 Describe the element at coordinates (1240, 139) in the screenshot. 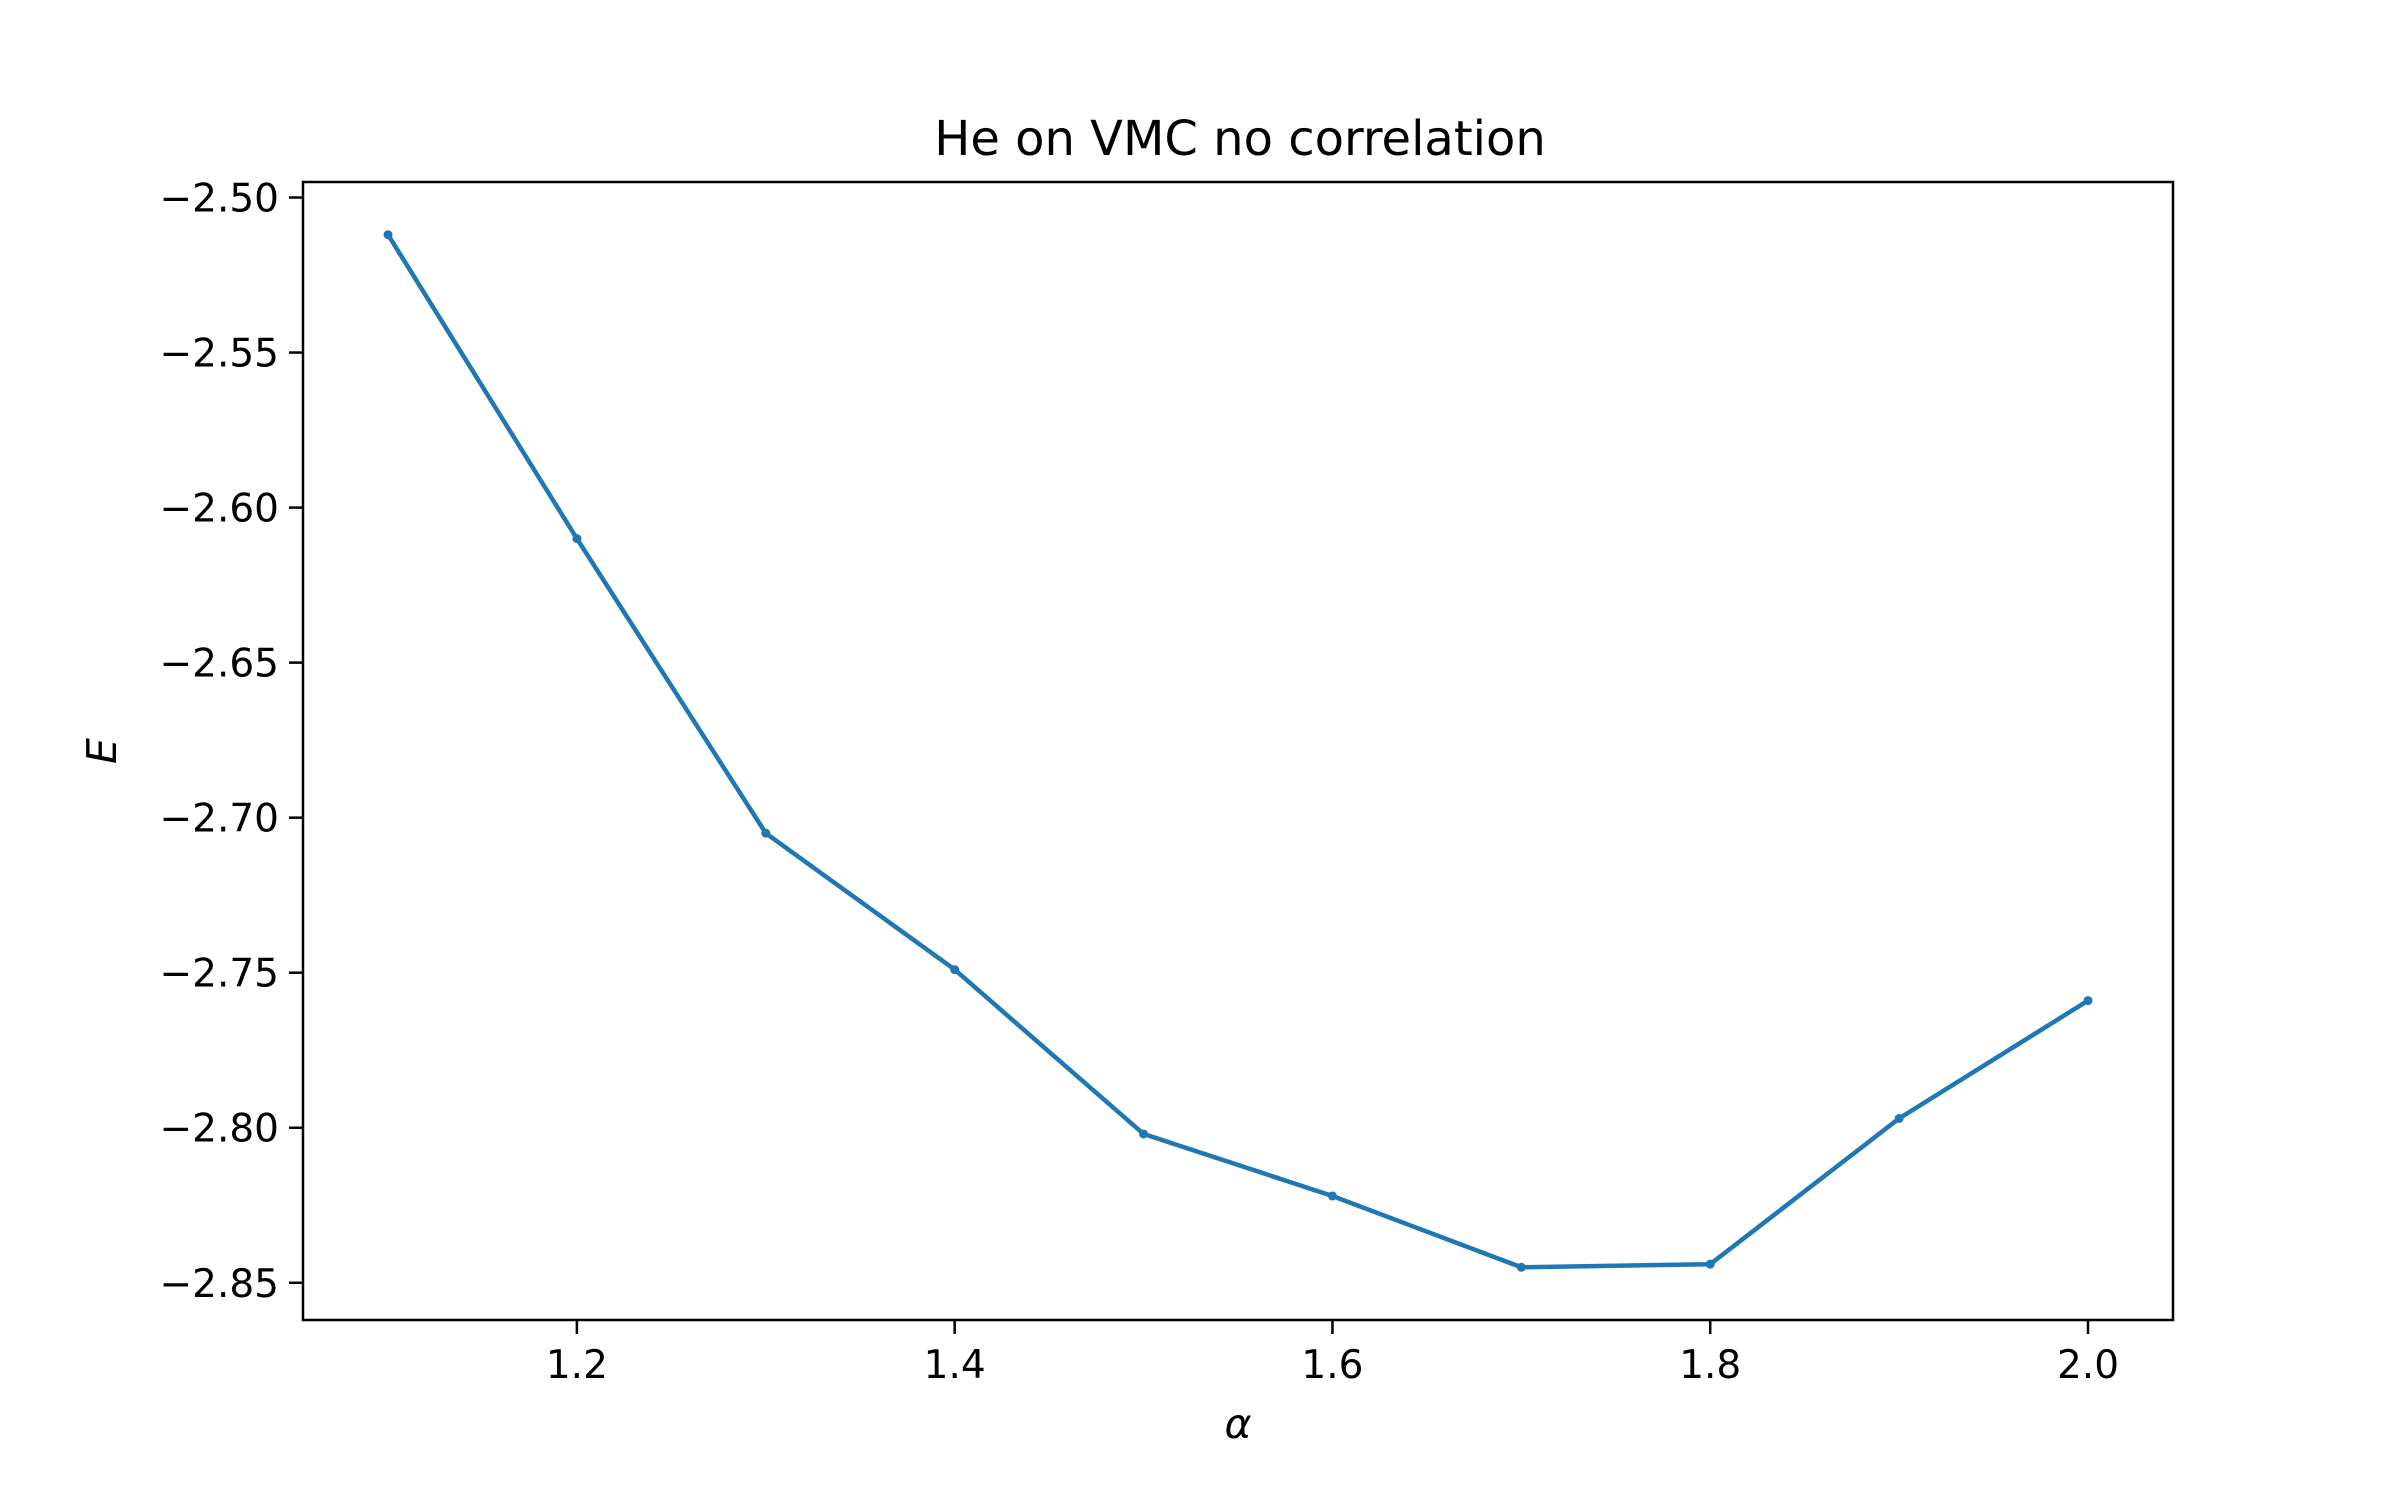

I see `chart-title: He on VMC no correlation` at that location.